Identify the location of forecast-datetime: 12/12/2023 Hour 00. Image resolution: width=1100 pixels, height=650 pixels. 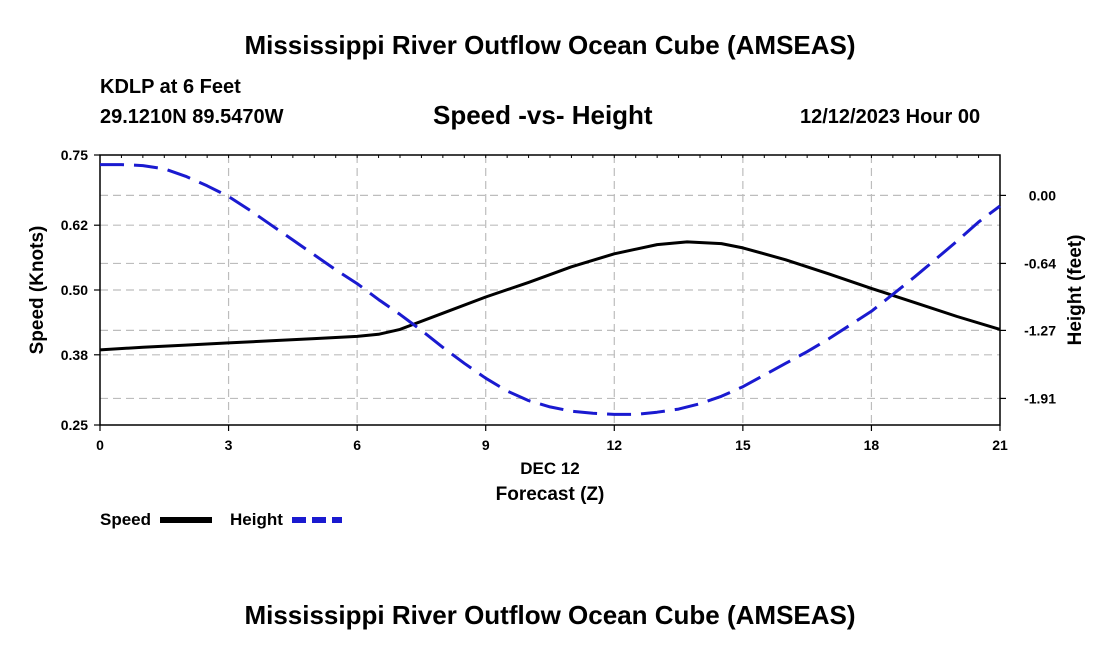
(890, 117).